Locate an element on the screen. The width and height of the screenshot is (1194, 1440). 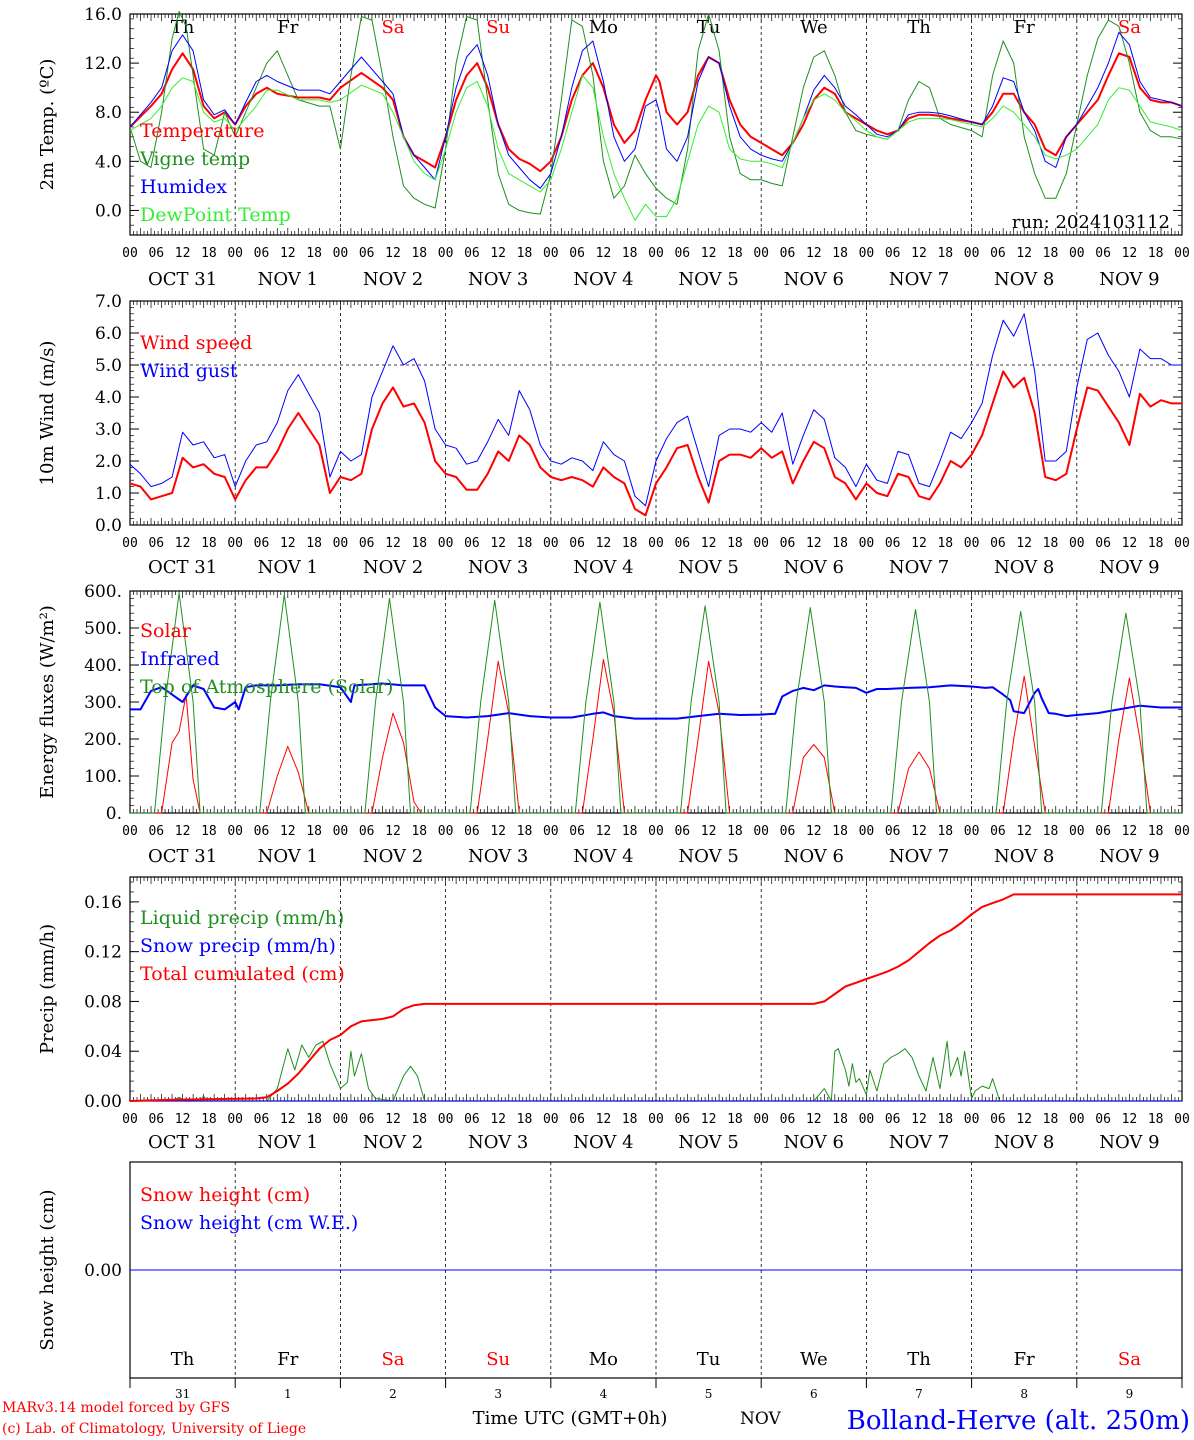
plot-frame is located at coordinates (656, 413).